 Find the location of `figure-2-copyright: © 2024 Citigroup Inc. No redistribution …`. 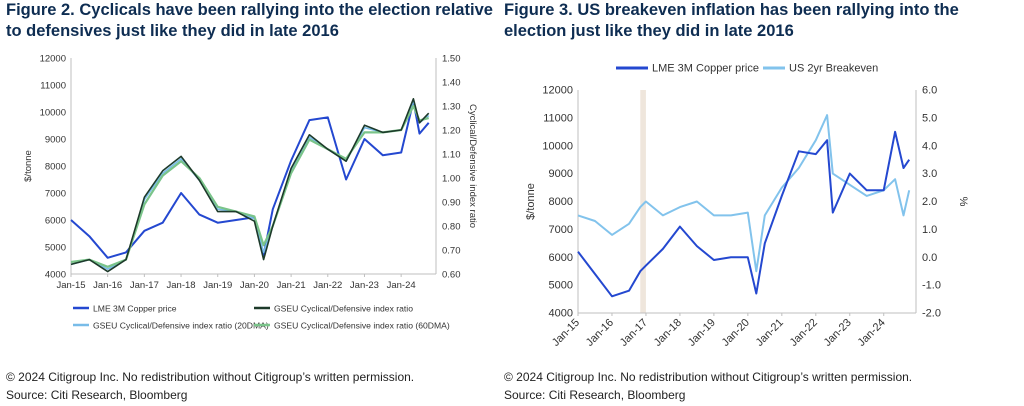

figure-2-copyright: © 2024 Citigroup Inc. No redistribution … is located at coordinates (210, 377).